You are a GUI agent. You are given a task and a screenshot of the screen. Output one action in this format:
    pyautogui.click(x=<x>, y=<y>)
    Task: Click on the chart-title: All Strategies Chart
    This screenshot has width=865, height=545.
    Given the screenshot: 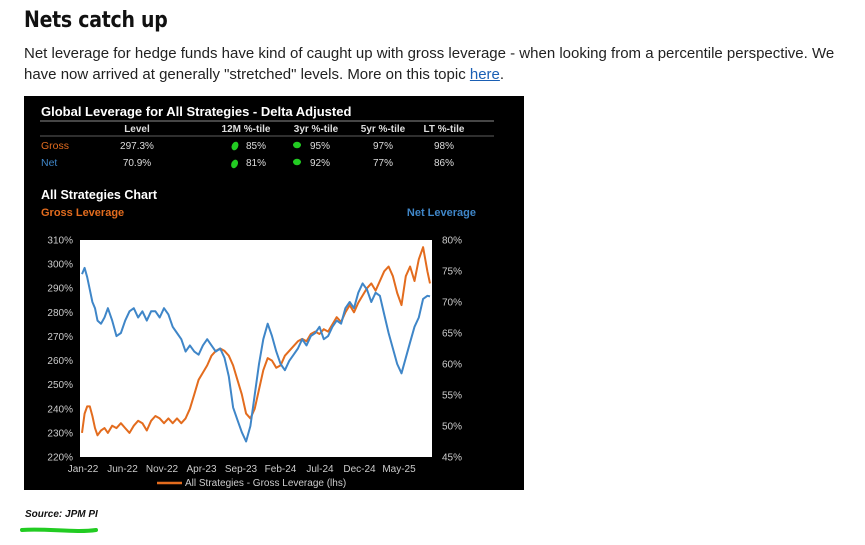 What is the action you would take?
    pyautogui.click(x=99, y=195)
    